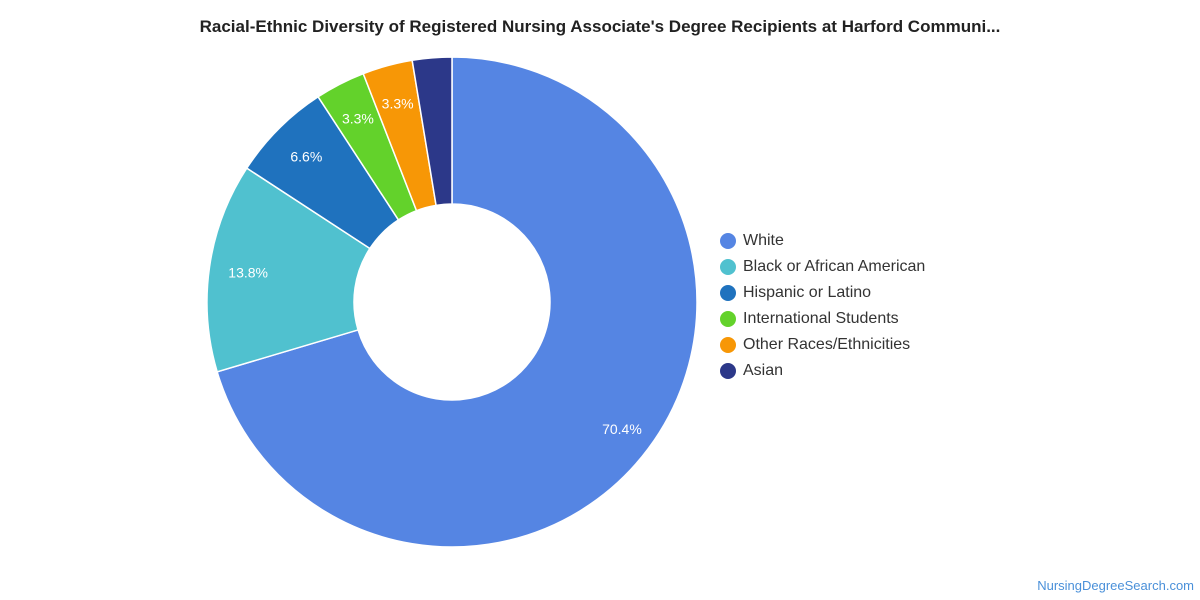 The image size is (1200, 600). What do you see at coordinates (306, 156) in the screenshot?
I see `slice-data-label: 6.6%` at bounding box center [306, 156].